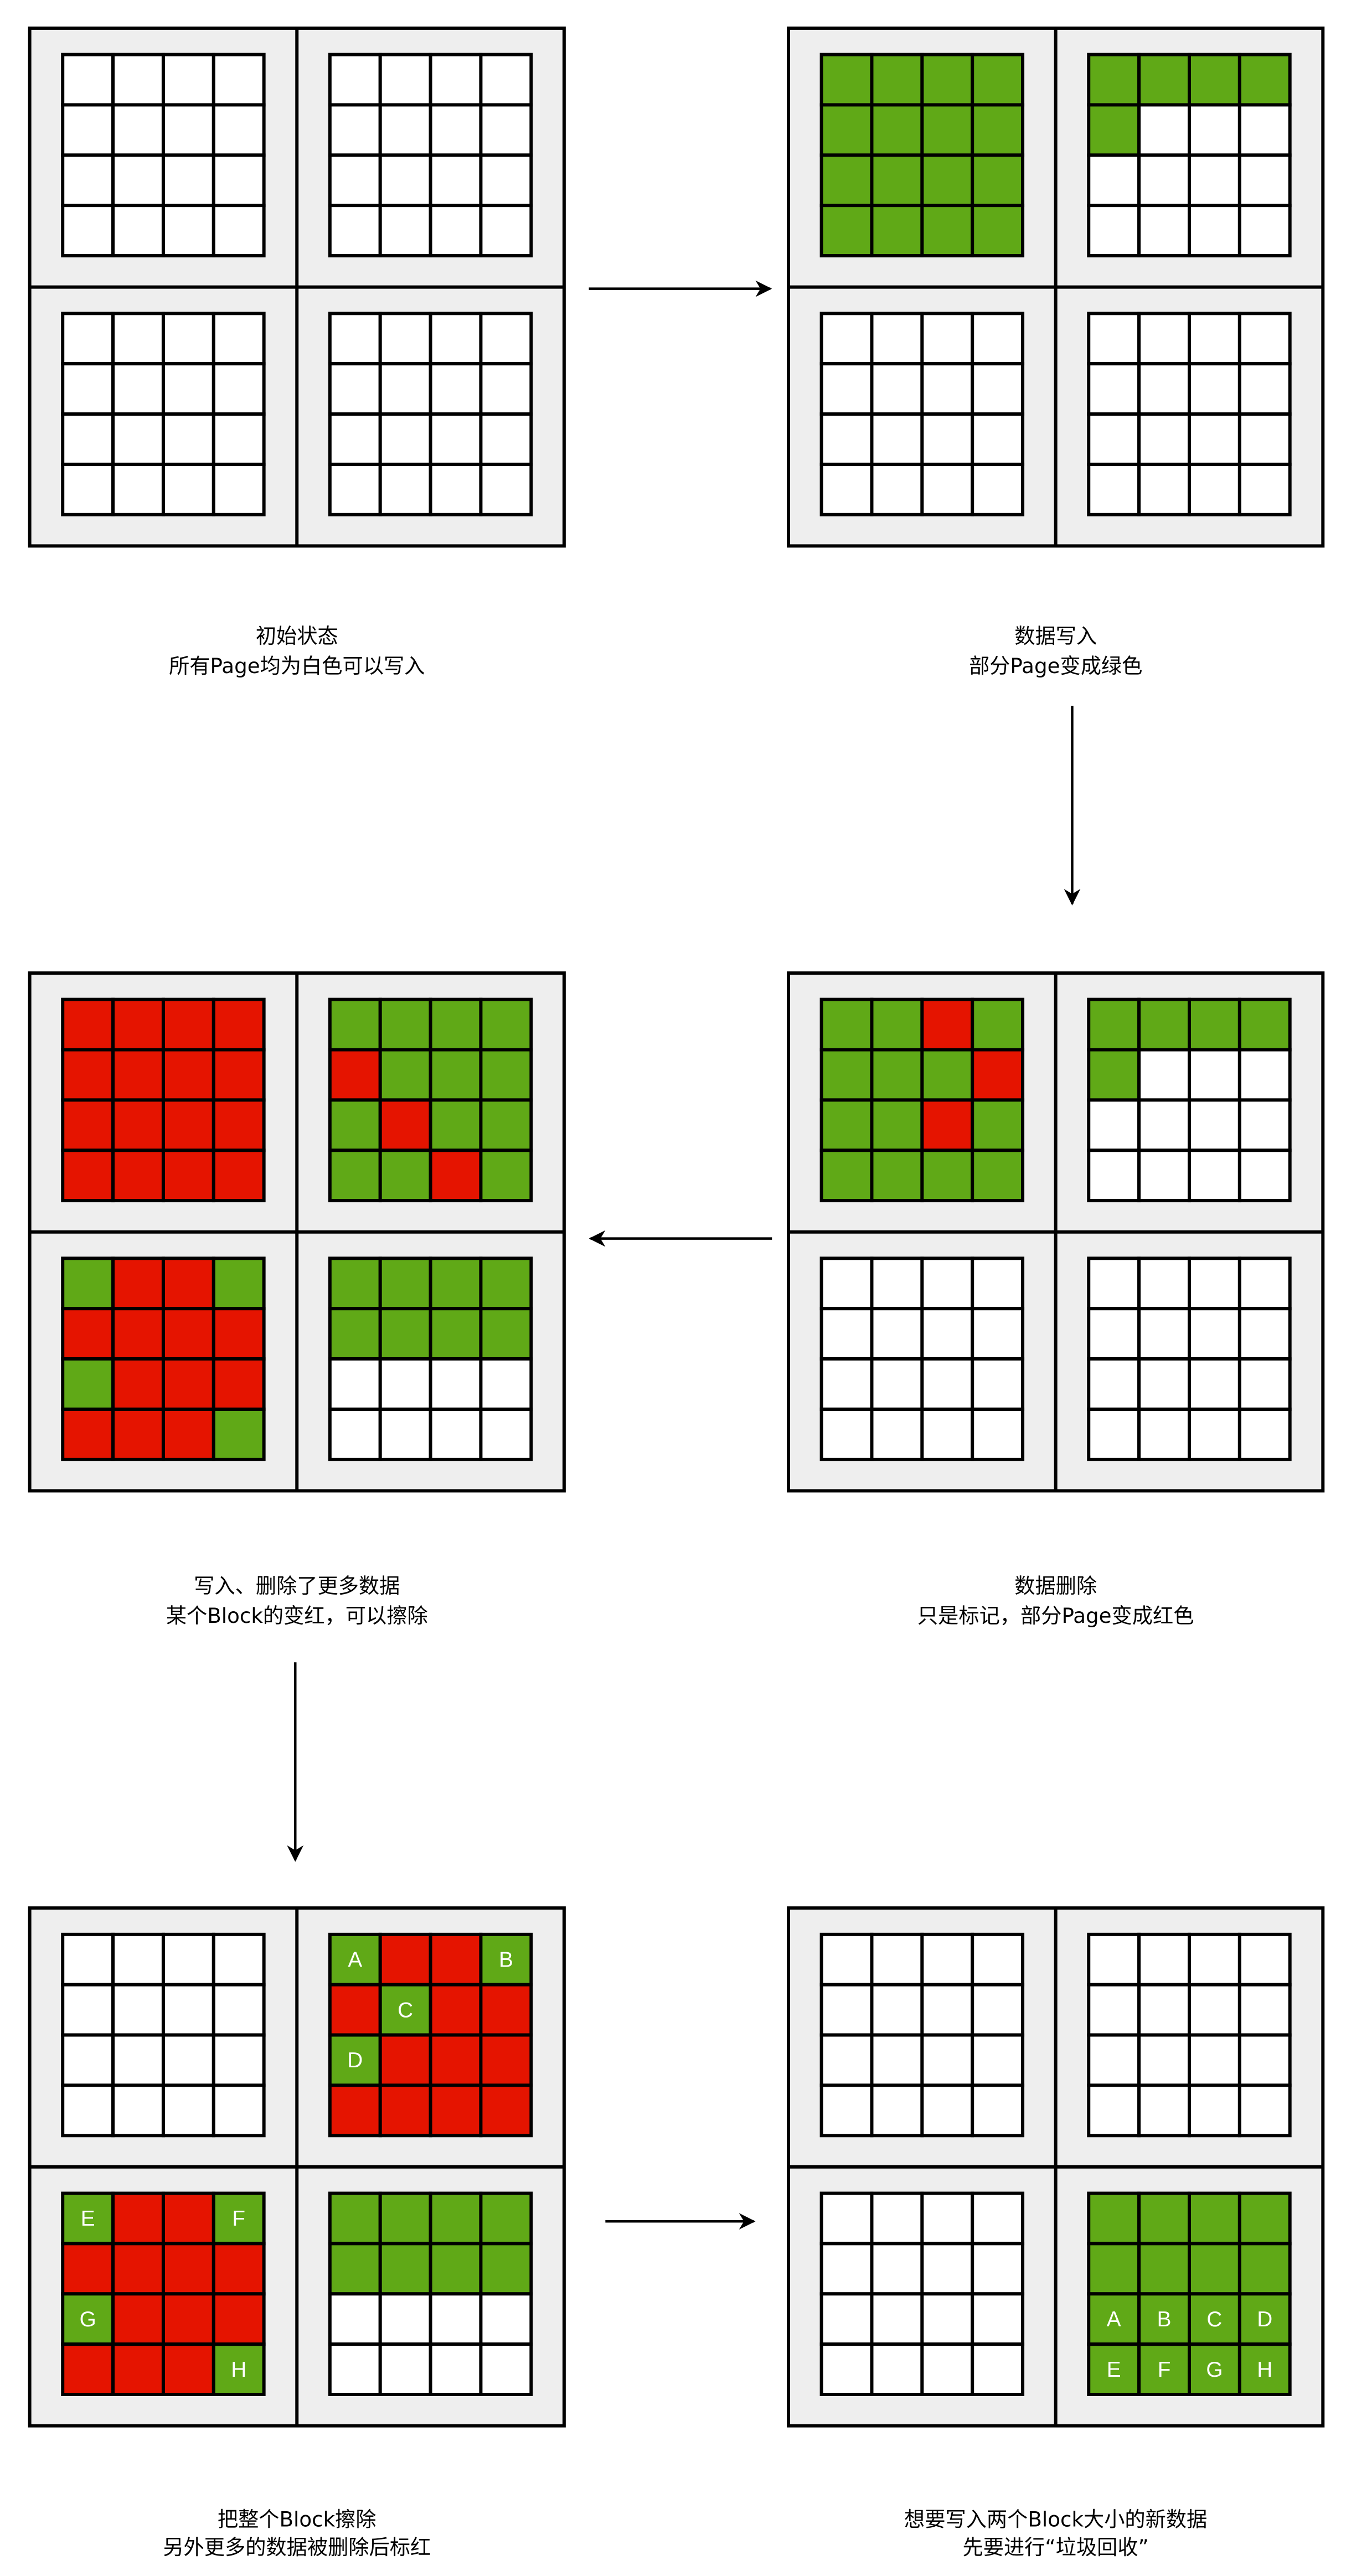  I want to click on page-label: F, so click(238, 2219).